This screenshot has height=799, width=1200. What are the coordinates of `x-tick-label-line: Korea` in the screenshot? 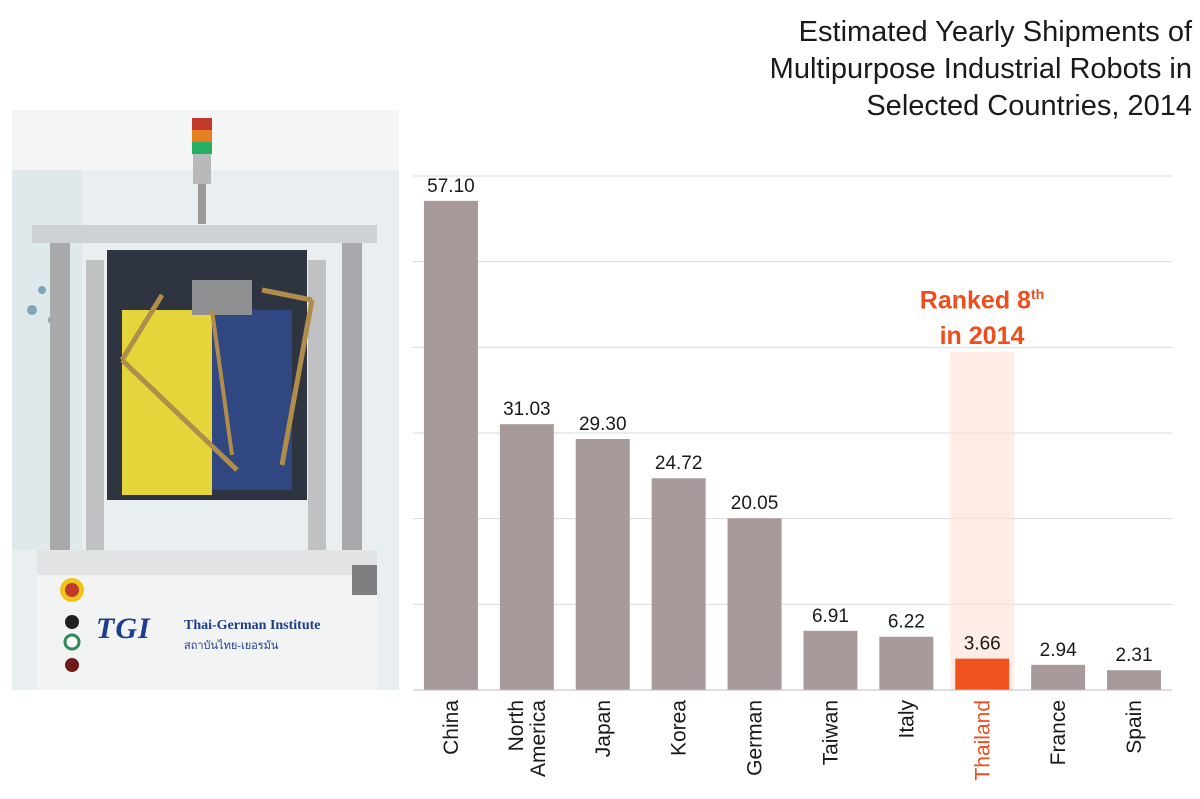 It's located at (679, 728).